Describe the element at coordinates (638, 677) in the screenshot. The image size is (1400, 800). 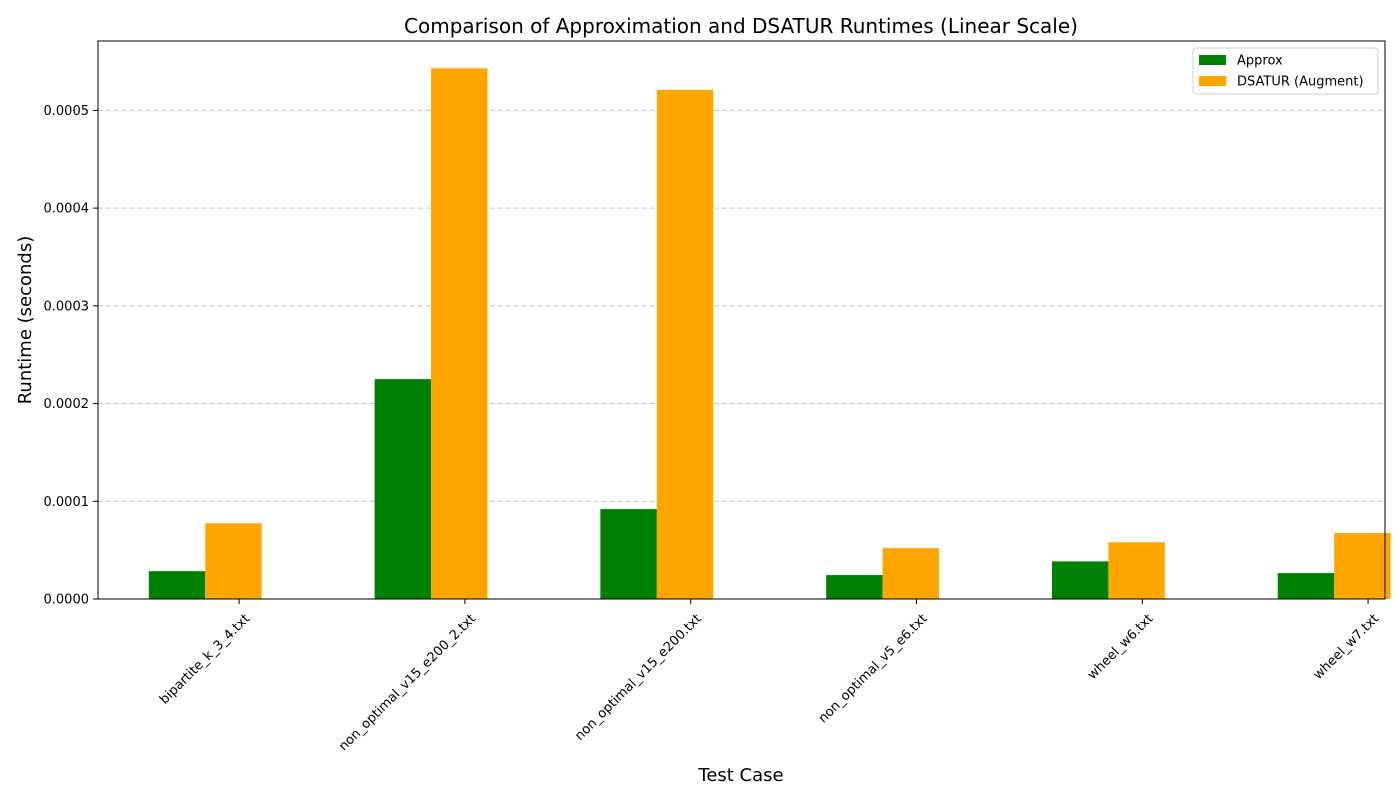
I see `x-tick-label: non_optimal_v15_e200.txt` at that location.